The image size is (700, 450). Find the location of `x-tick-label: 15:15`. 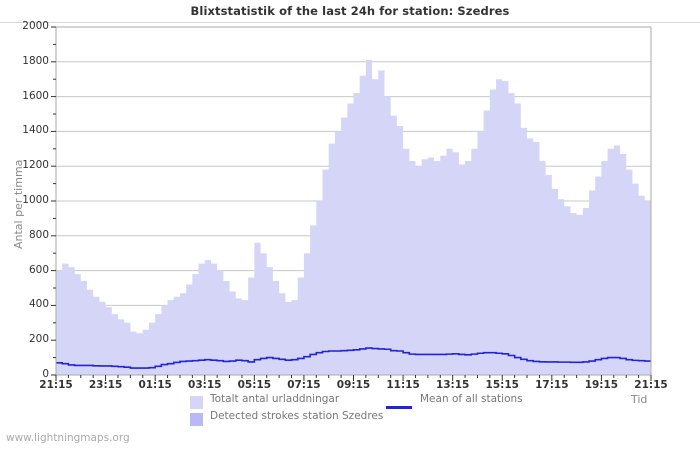

x-tick-label: 15:15 is located at coordinates (502, 385).